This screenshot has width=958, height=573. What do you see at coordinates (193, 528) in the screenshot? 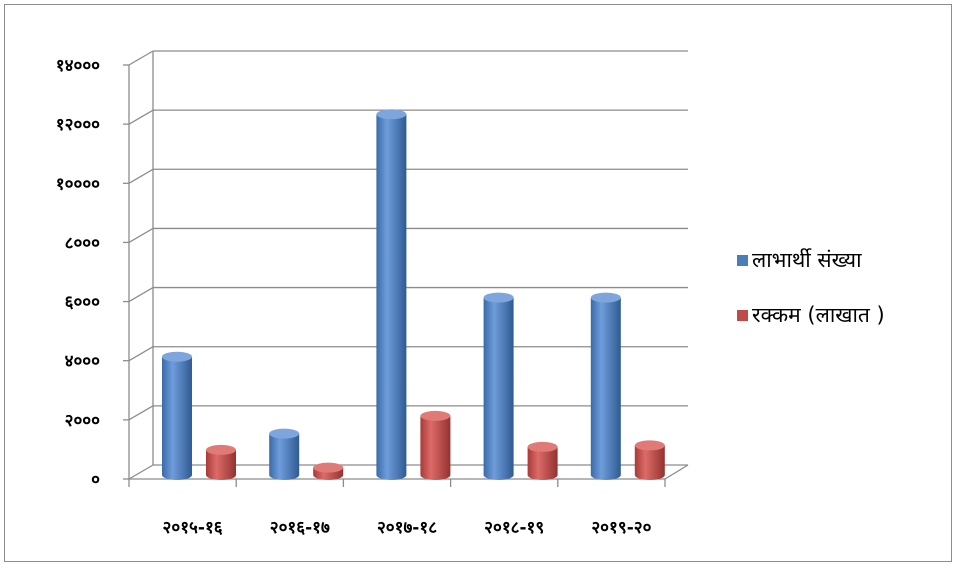
I see `x-tick-label: २०१५-१६` at bounding box center [193, 528].